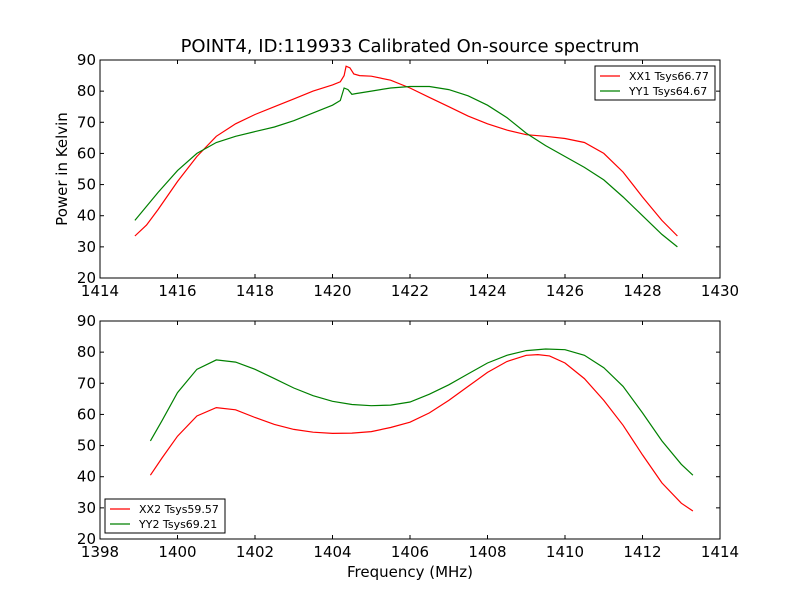 The width and height of the screenshot is (800, 600). What do you see at coordinates (177, 552) in the screenshot?
I see `x-tick-label: 1400` at bounding box center [177, 552].